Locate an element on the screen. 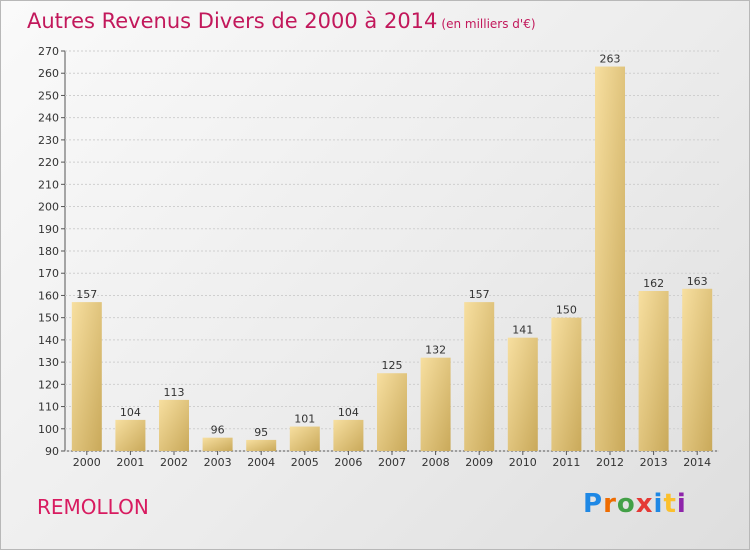  x-tick-label: 2003 is located at coordinates (218, 462).